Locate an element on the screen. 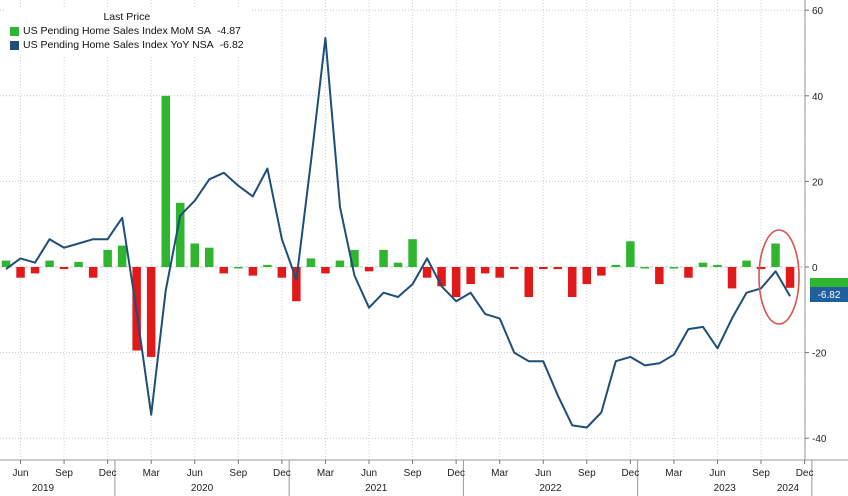 This screenshot has width=848, height=496. last-value-label: -6.82 is located at coordinates (829, 295).